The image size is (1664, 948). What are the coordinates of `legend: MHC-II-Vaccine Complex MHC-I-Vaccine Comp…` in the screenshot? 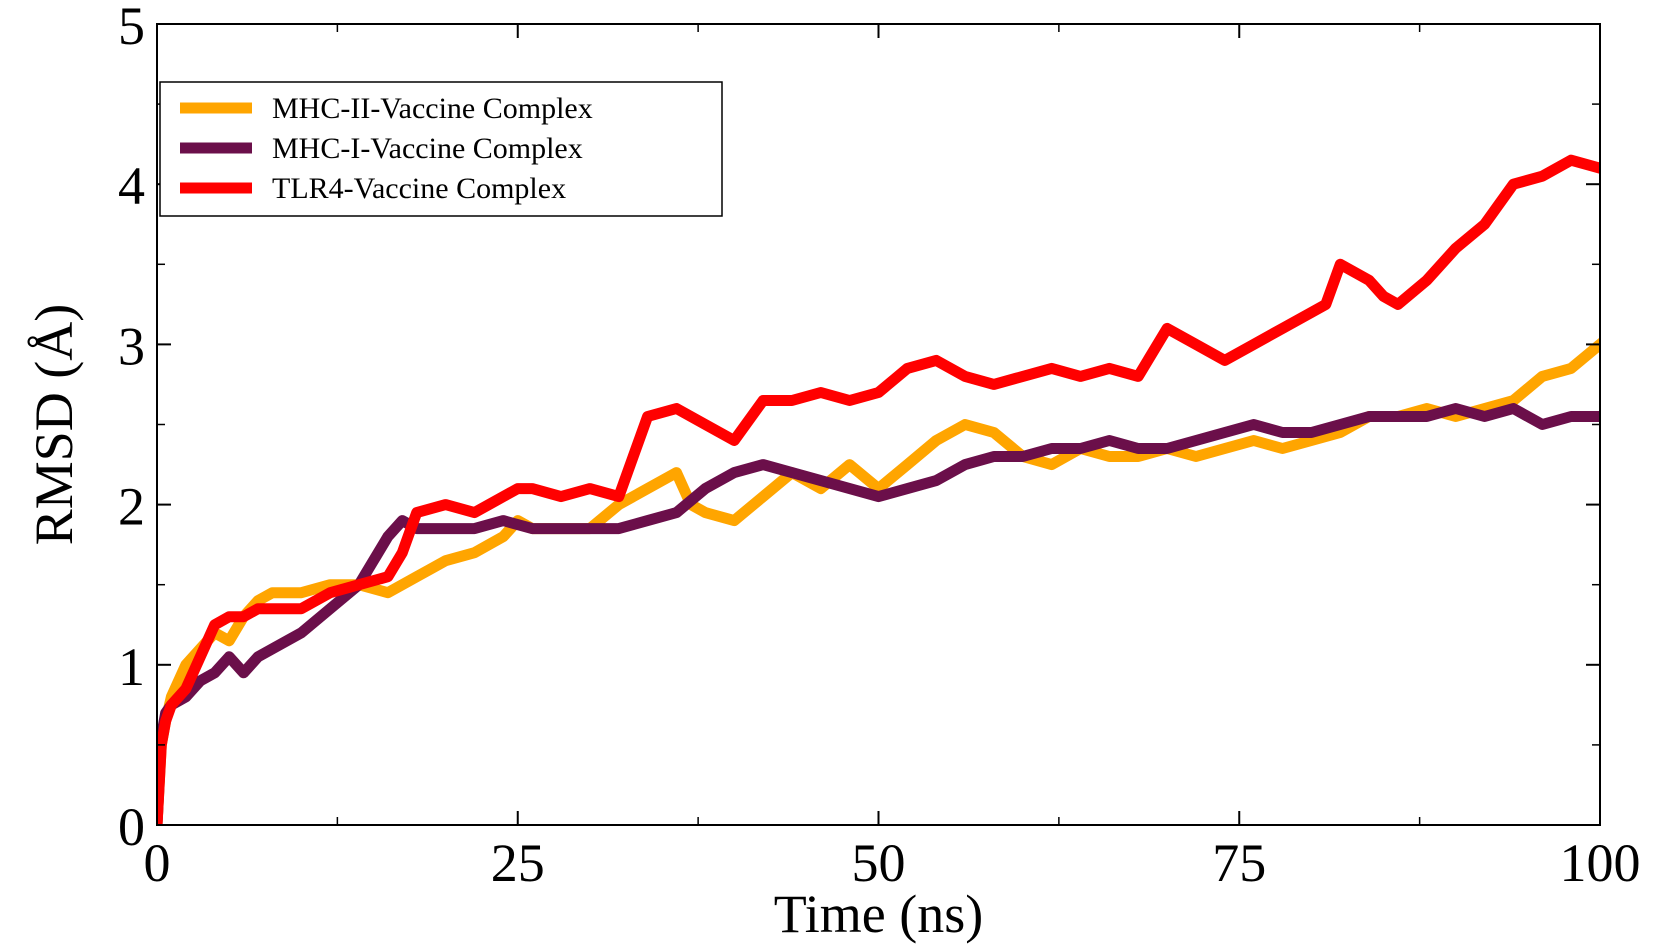 It's located at (441, 149).